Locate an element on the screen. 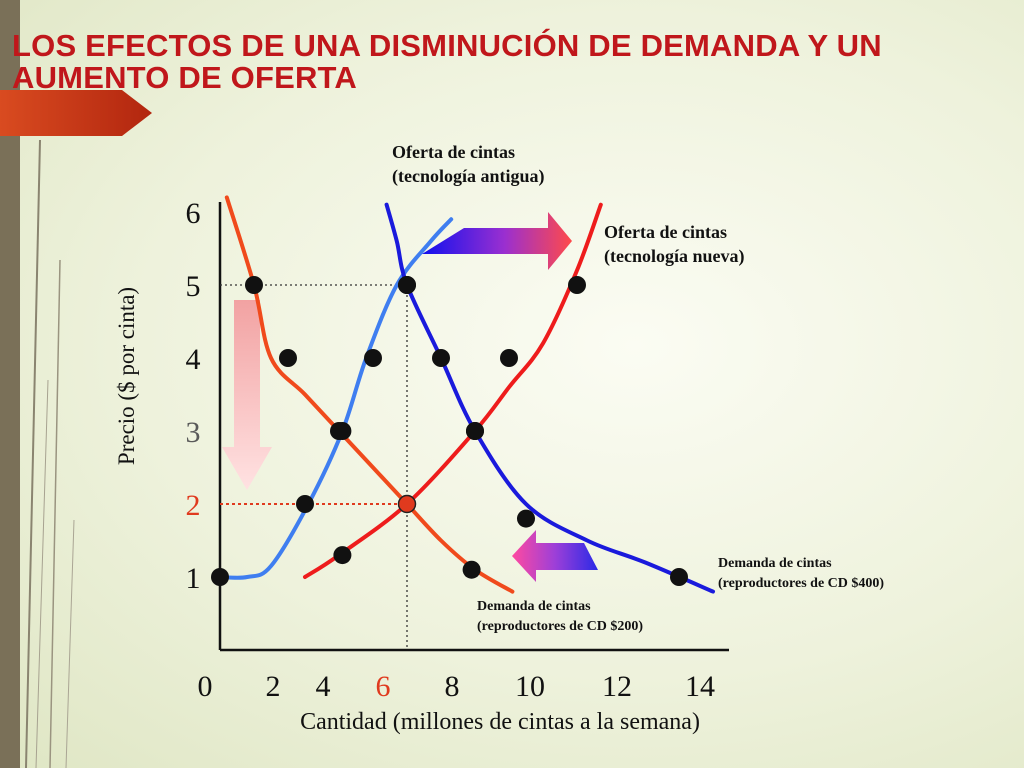 Image resolution: width=1024 pixels, height=768 pixels. y-tick-label: 2 is located at coordinates (193, 505).